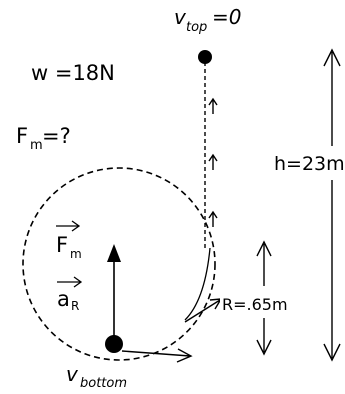  What do you see at coordinates (203, 310) in the screenshot?
I see `tangent-arrow` at bounding box center [203, 310].